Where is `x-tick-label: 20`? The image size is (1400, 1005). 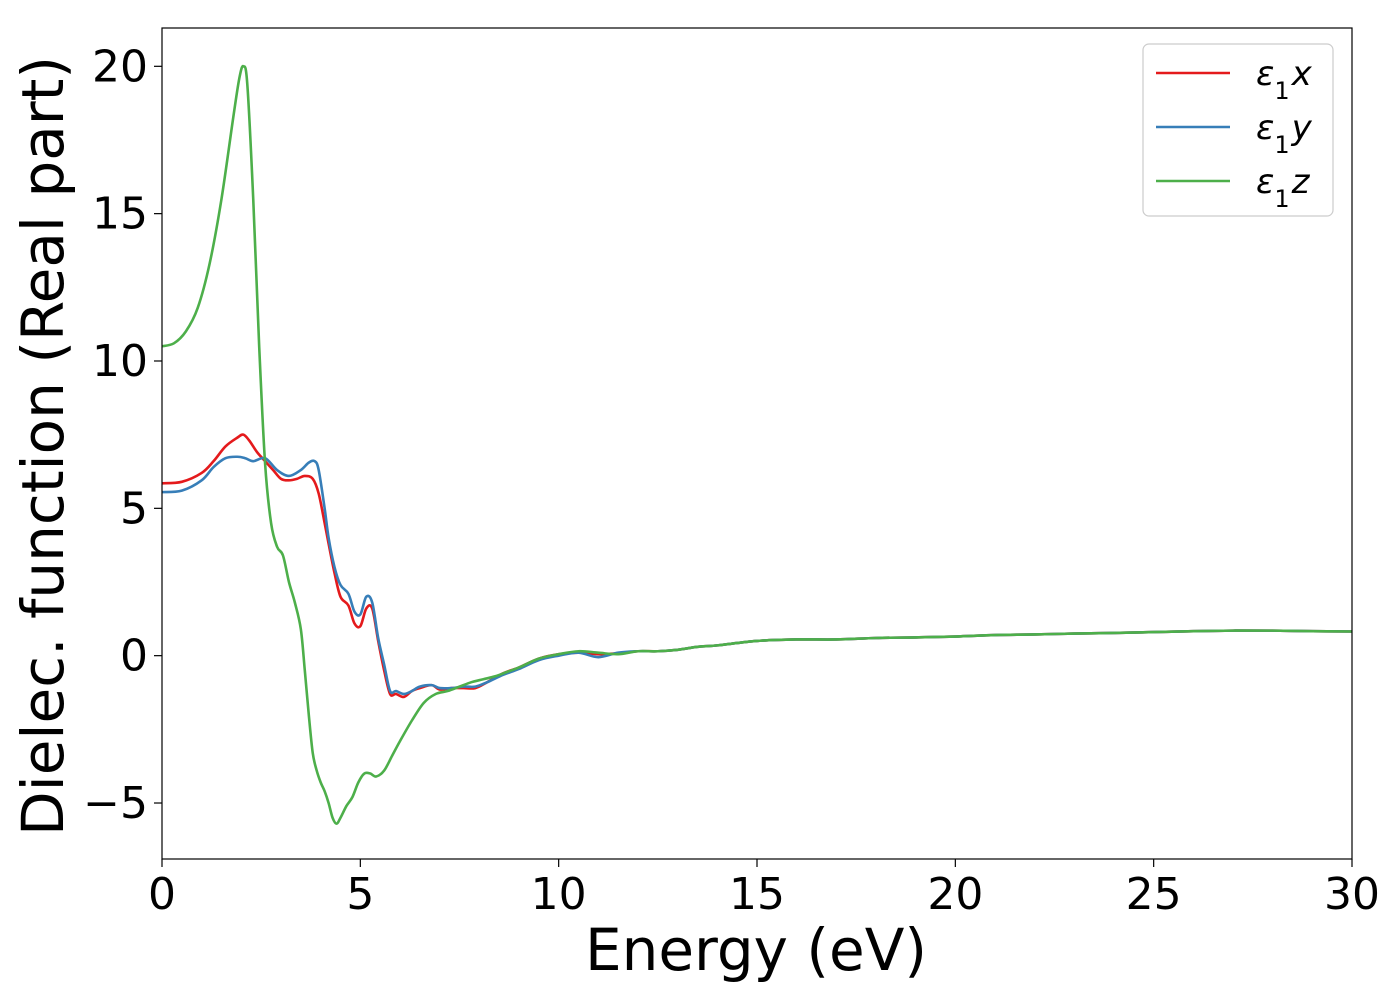
x-tick-label: 20 is located at coordinates (955, 894).